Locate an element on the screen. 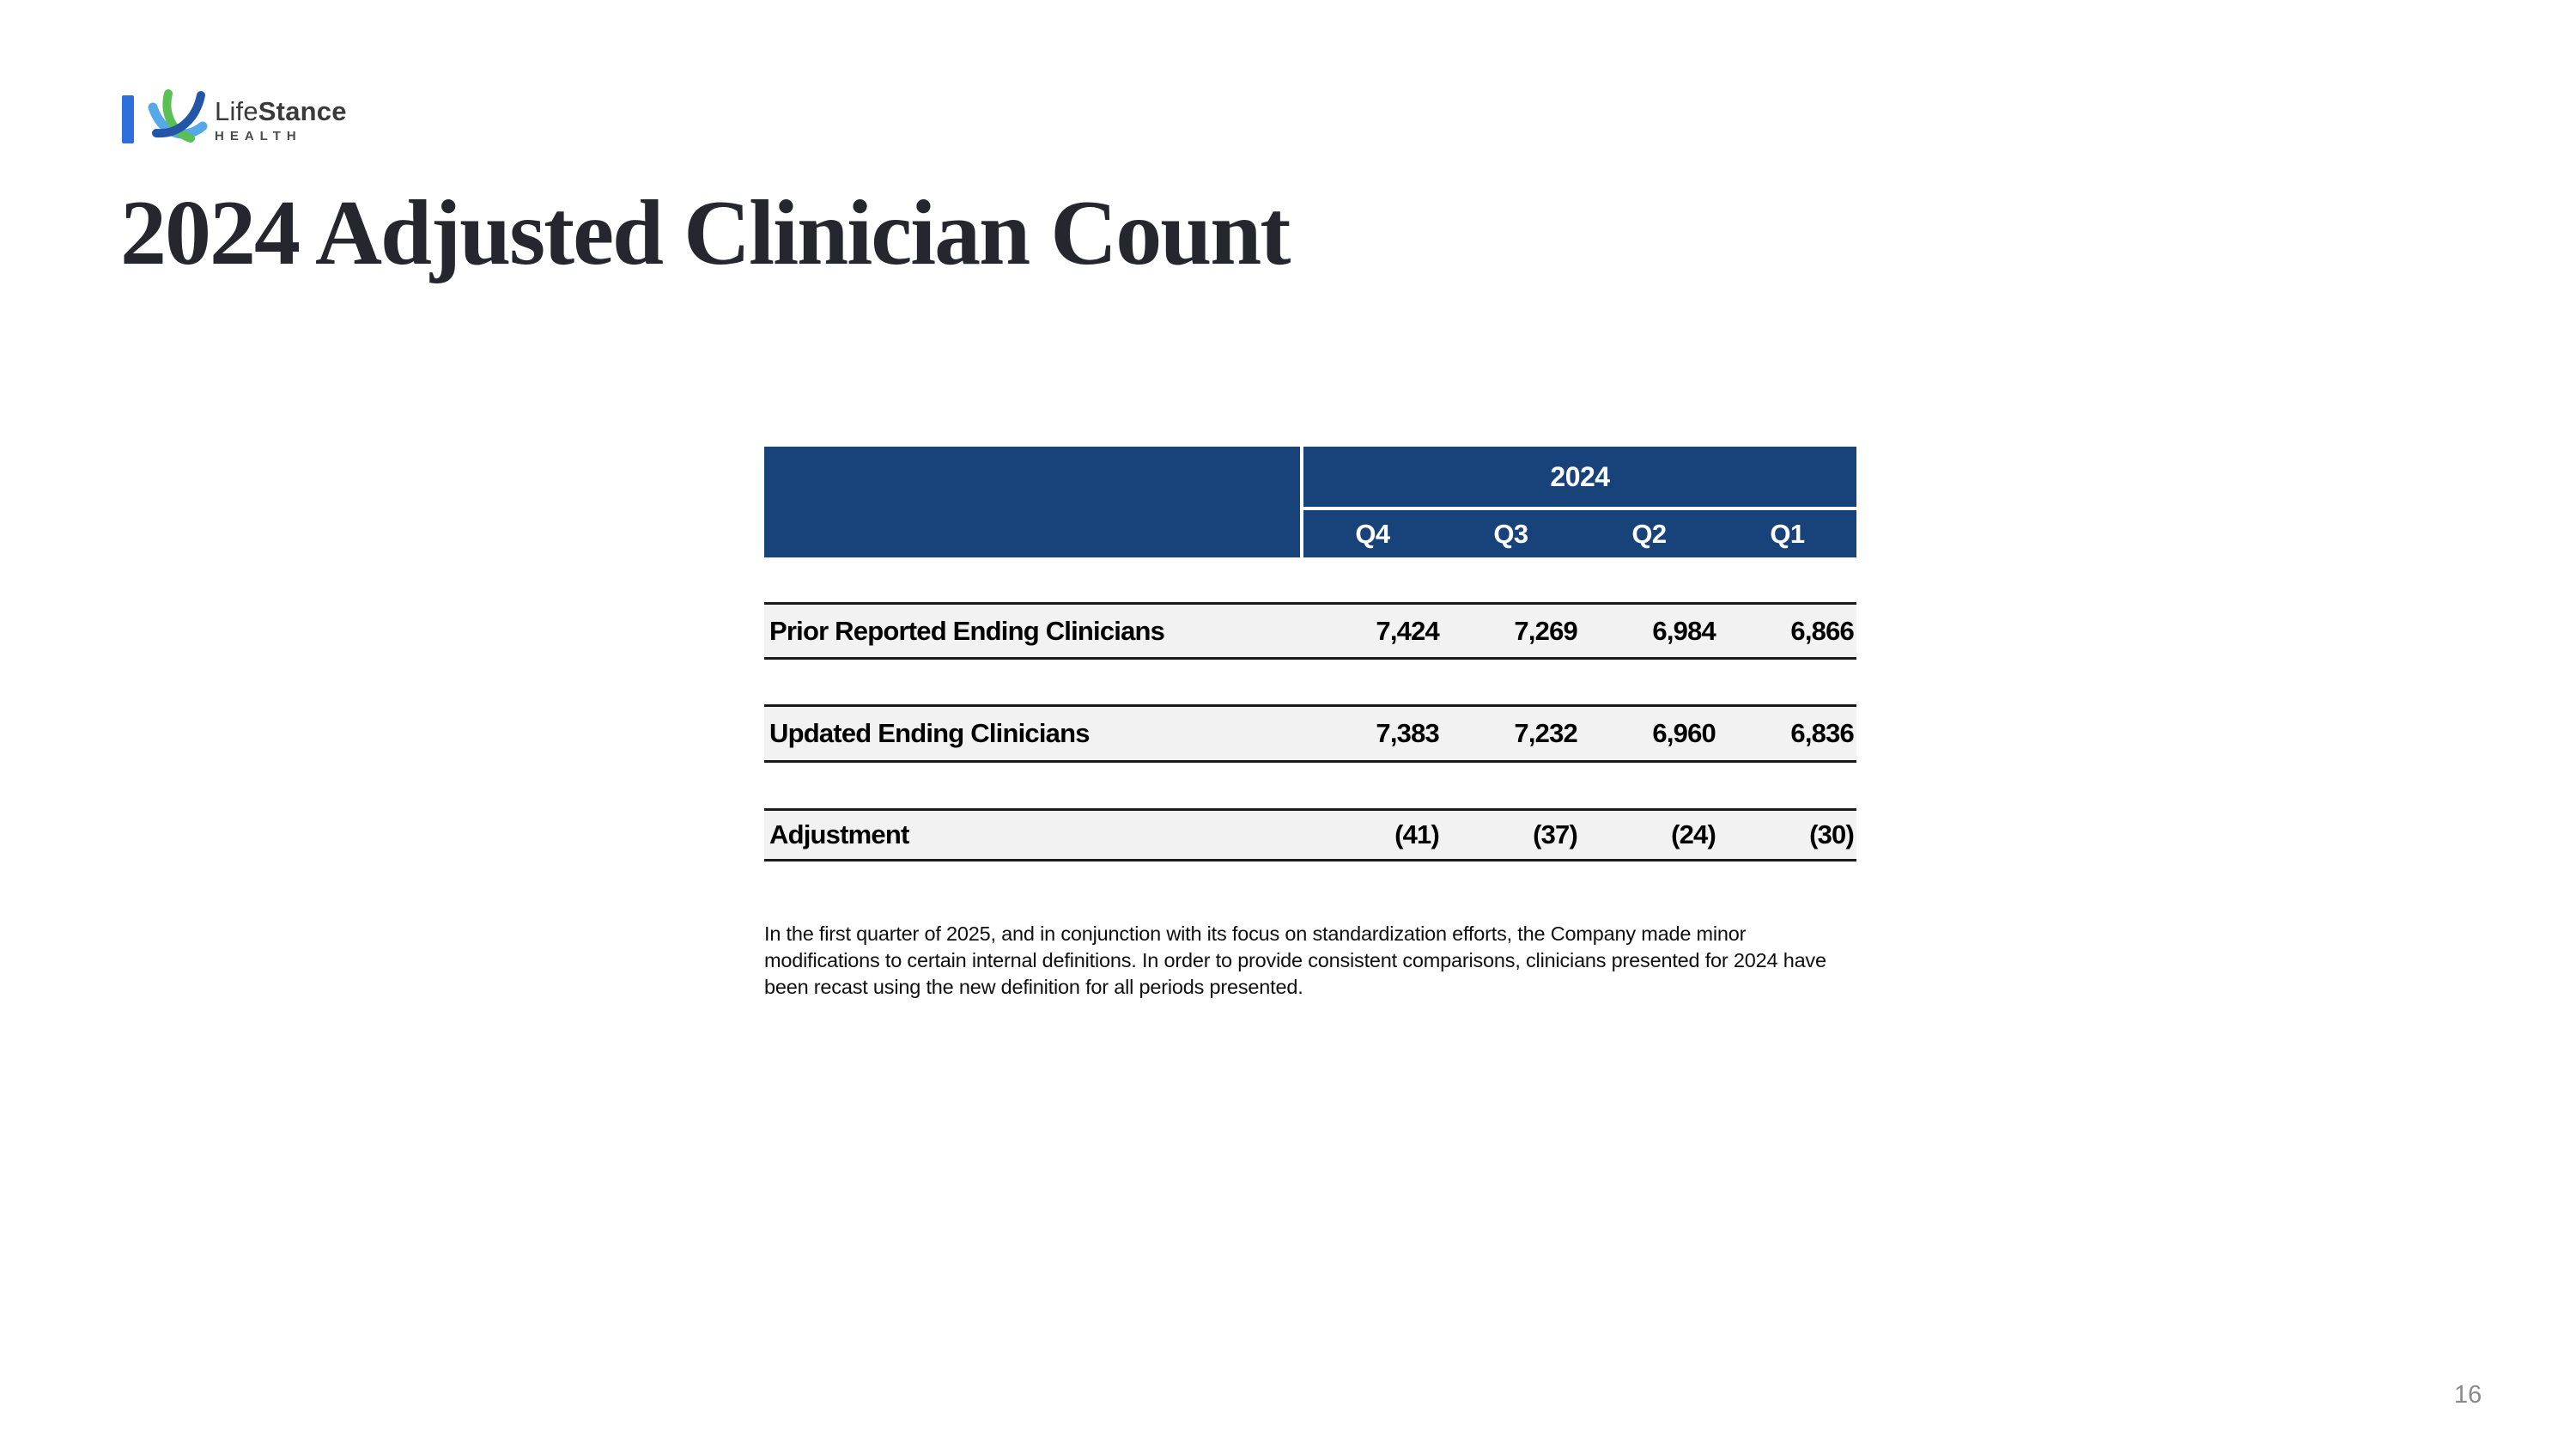  row-label: Prior Reported Ending Clinicians is located at coordinates (967, 630).